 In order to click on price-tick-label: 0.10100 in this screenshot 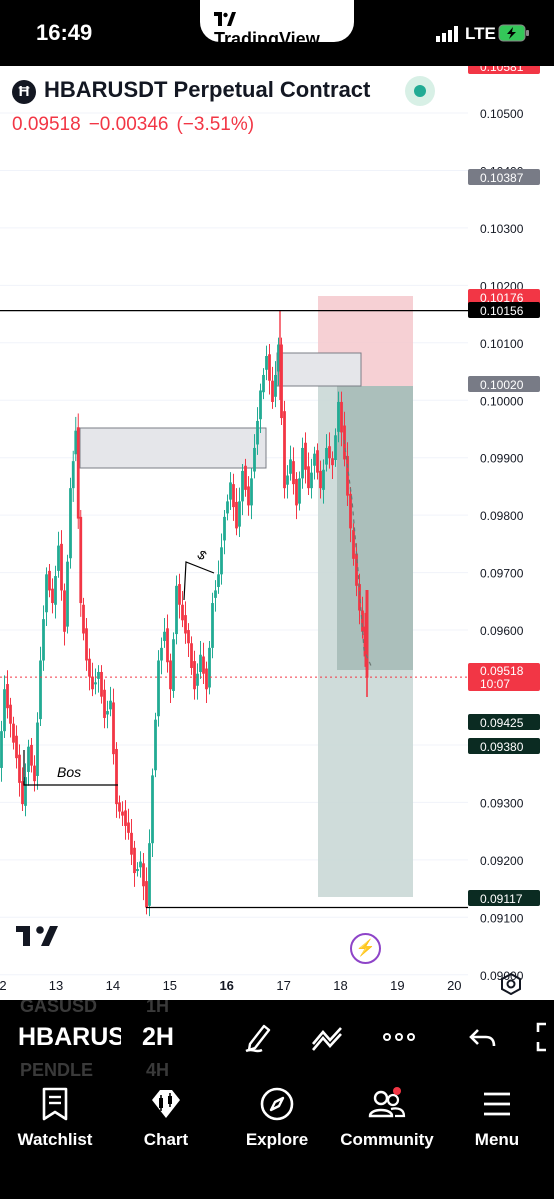, I will do `click(502, 344)`.